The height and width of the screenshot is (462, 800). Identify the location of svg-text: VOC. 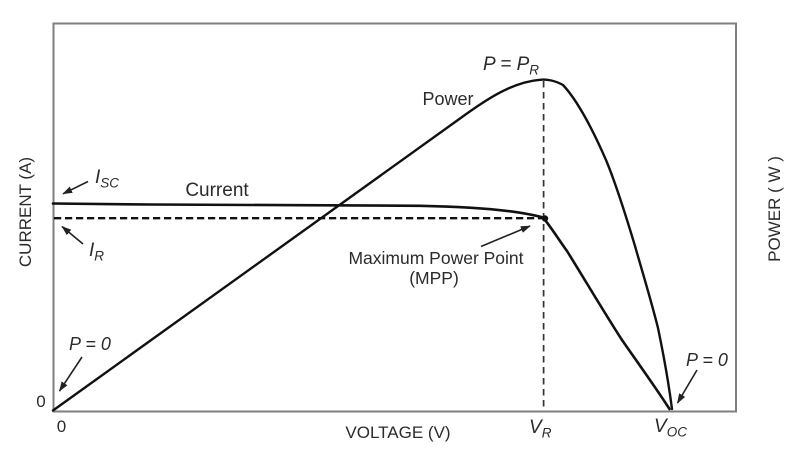
(670, 428).